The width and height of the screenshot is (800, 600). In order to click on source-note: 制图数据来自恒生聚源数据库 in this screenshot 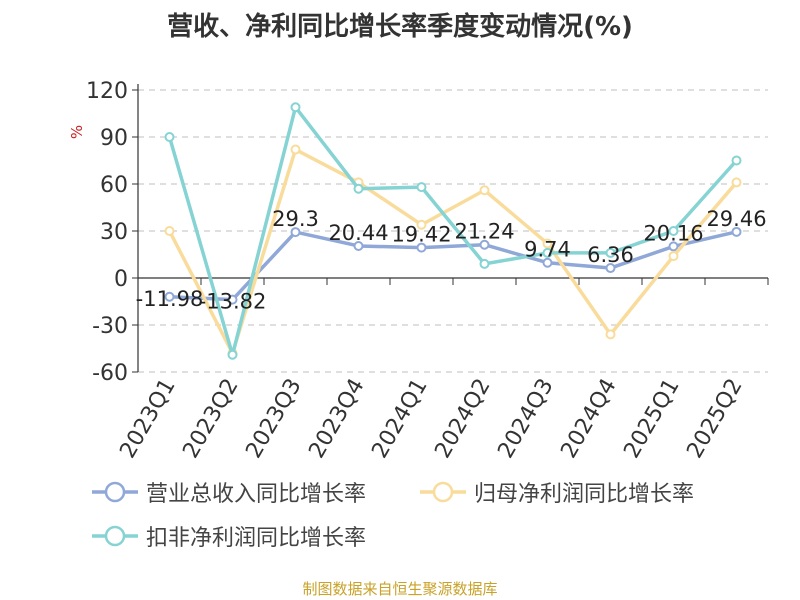, I will do `click(400, 589)`.